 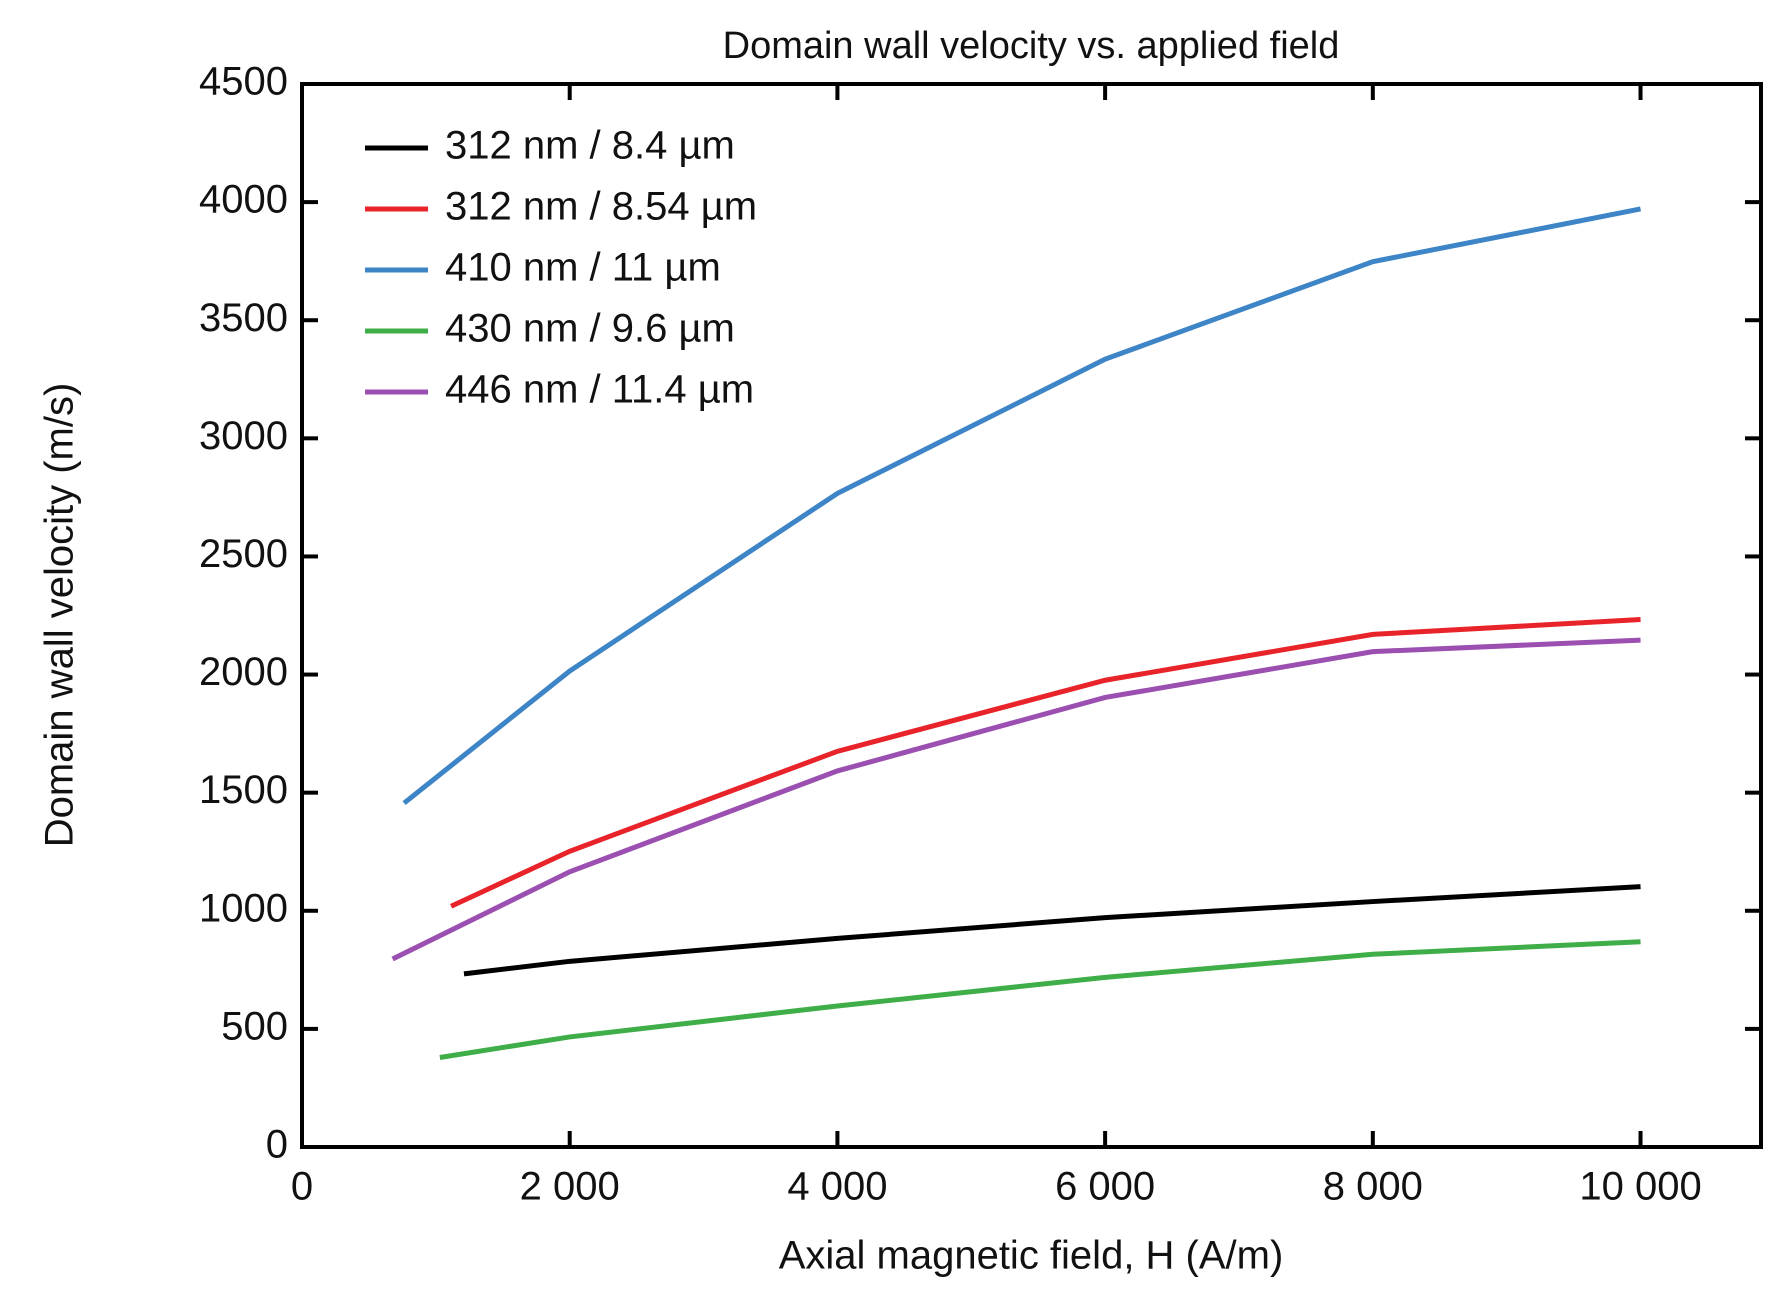 I want to click on y-tick-label: 0, so click(x=277, y=1145).